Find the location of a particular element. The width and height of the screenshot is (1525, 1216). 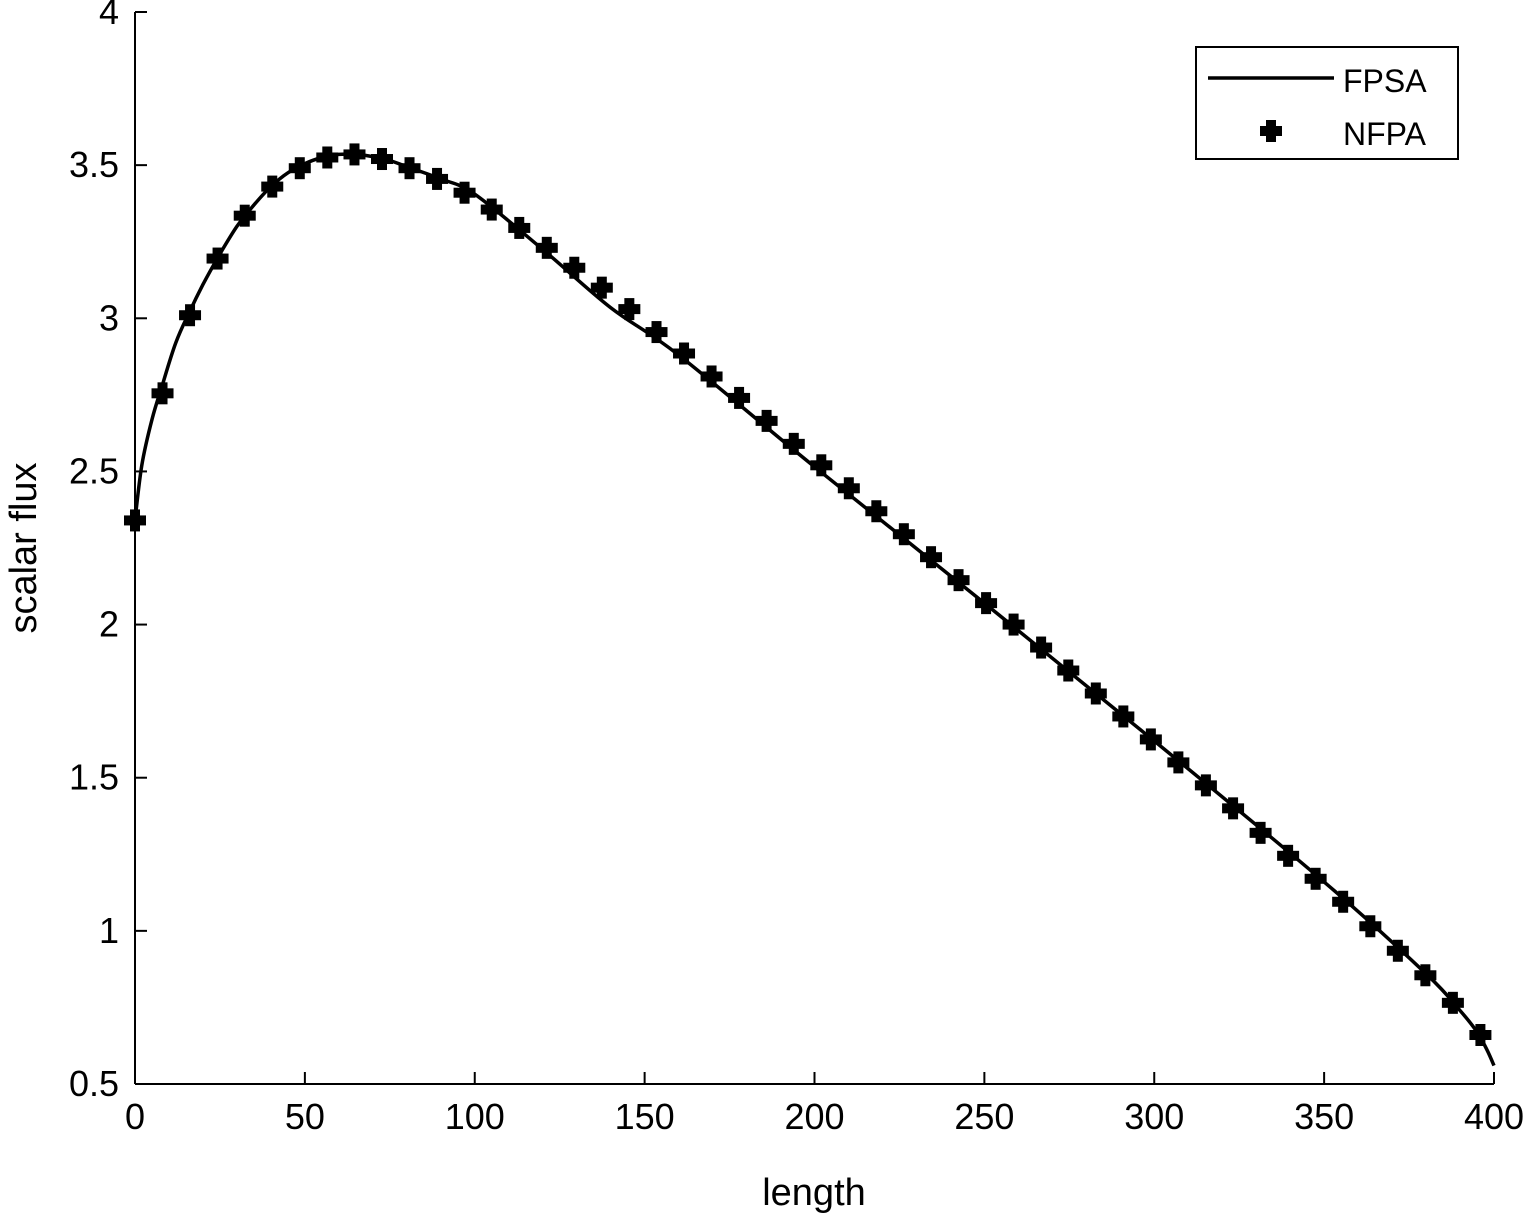

x-axis-label: length is located at coordinates (814, 1193).